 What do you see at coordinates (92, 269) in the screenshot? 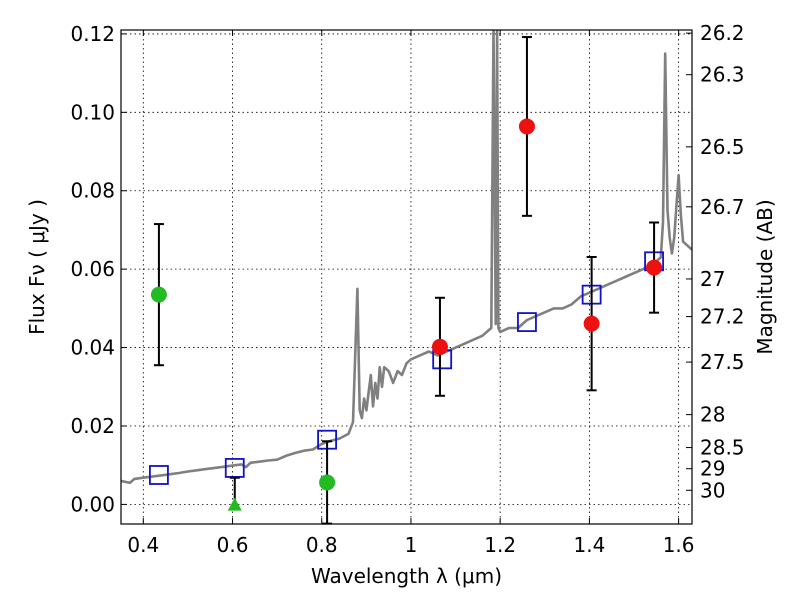
I see `y-tick-label: 0.06` at bounding box center [92, 269].